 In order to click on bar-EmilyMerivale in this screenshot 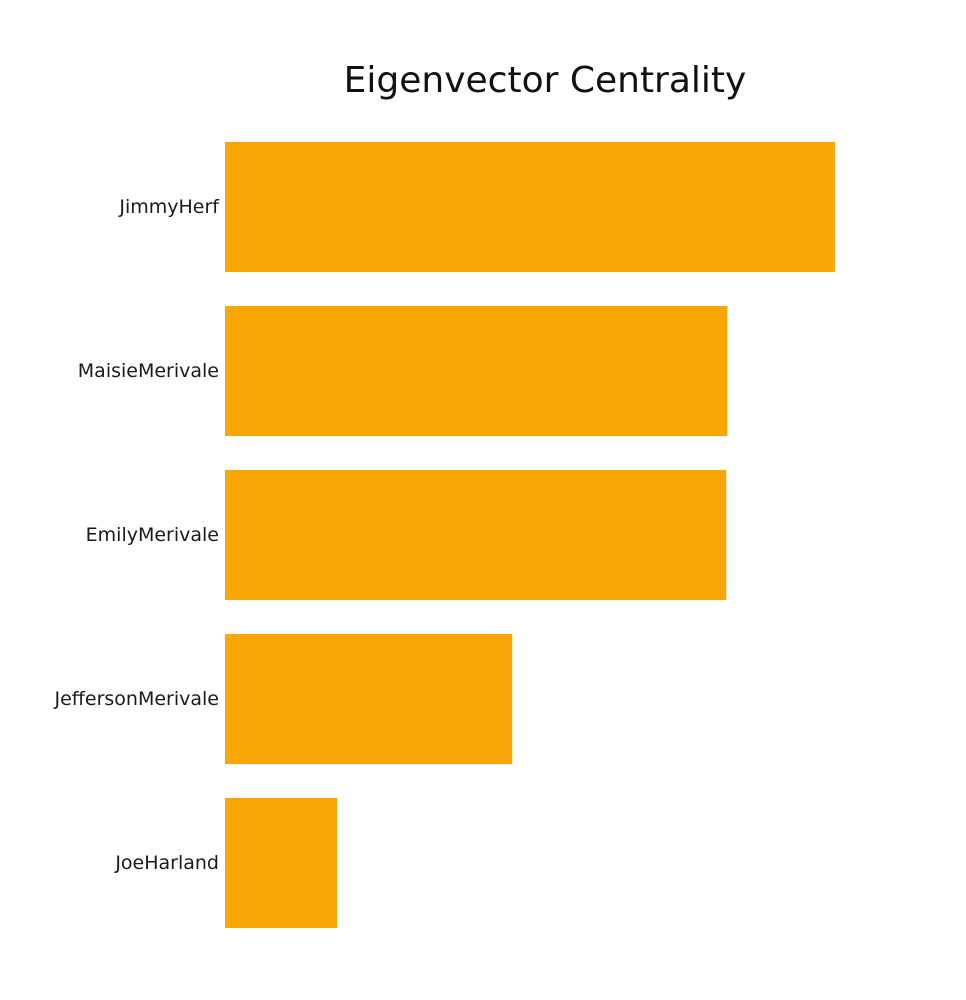, I will do `click(476, 535)`.